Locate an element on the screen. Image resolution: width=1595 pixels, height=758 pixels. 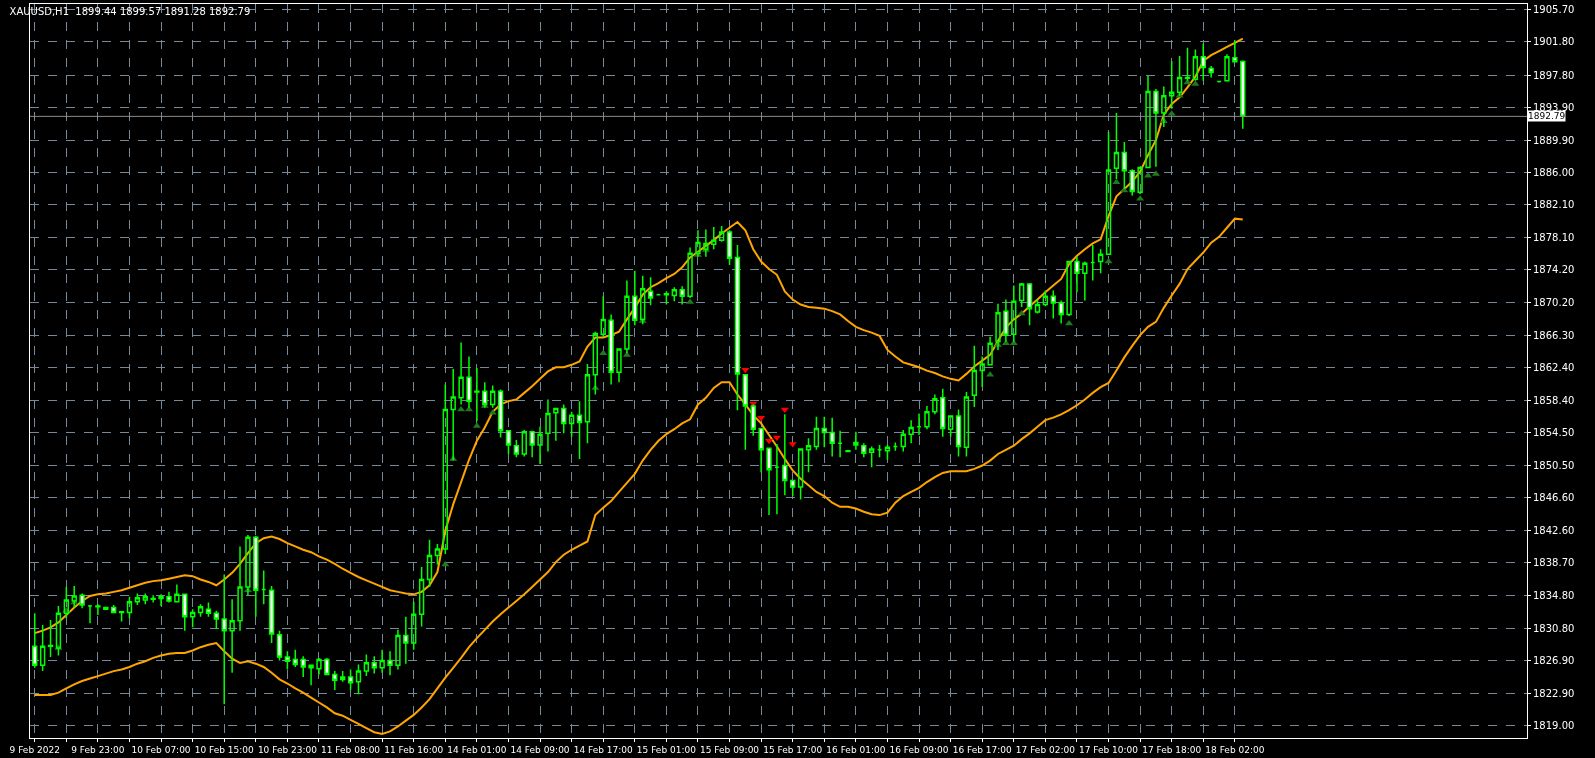
y-tick-label: 1897.80 is located at coordinates (1554, 75).